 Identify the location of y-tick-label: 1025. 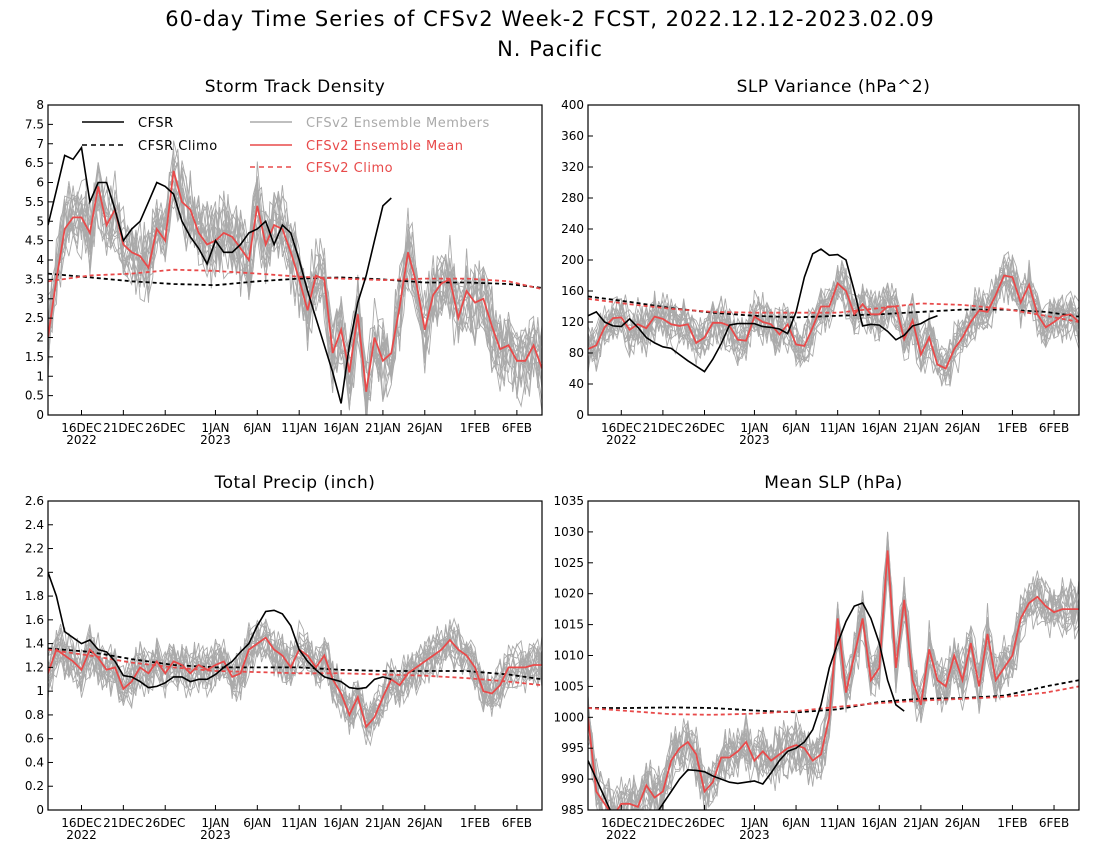
(568, 563).